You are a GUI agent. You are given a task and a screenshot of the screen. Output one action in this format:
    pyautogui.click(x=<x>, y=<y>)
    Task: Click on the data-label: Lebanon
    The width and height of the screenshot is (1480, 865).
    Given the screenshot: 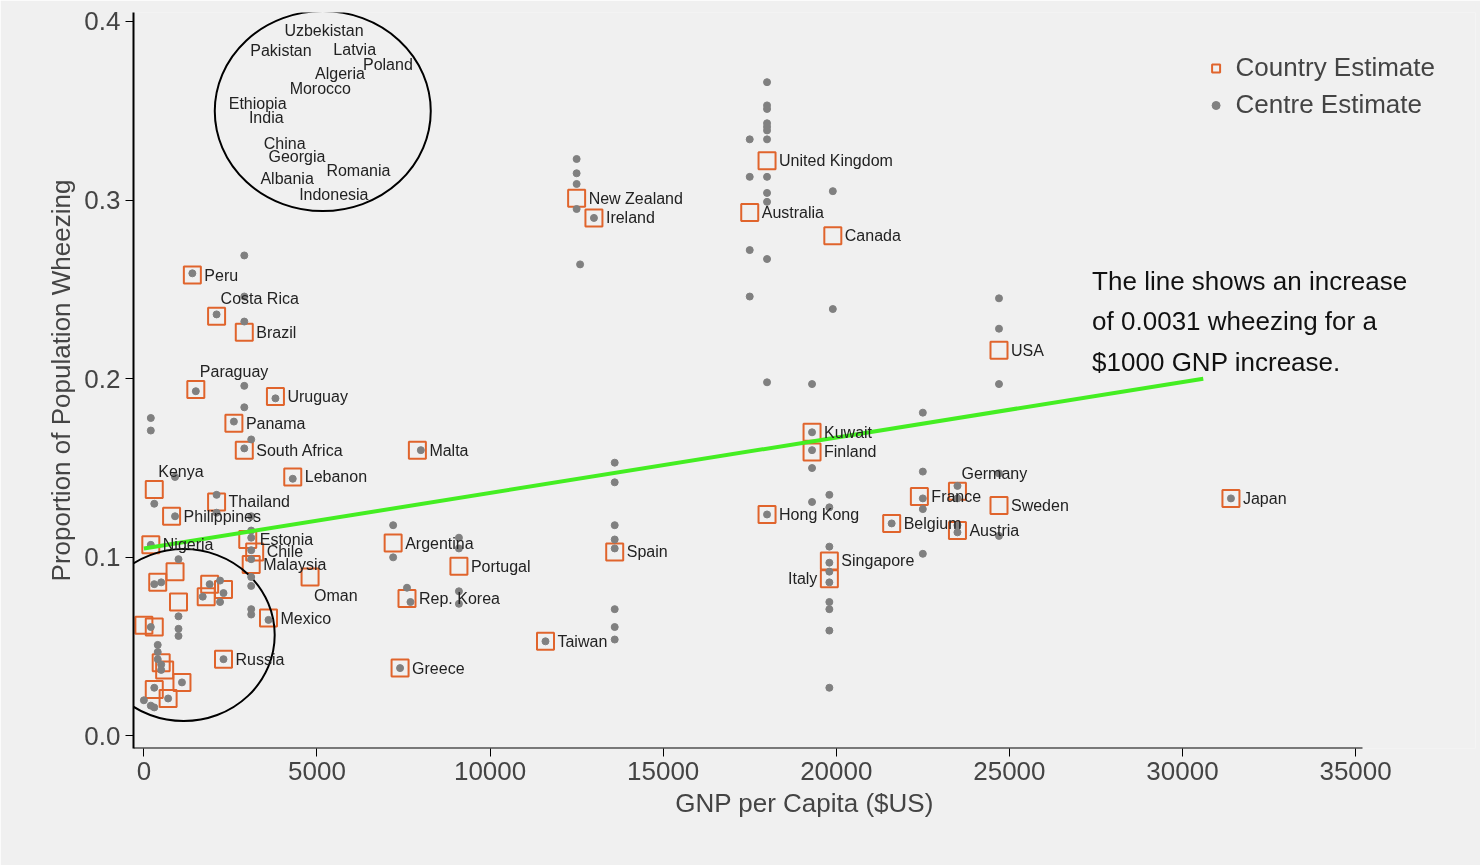 What is the action you would take?
    pyautogui.click(x=336, y=477)
    